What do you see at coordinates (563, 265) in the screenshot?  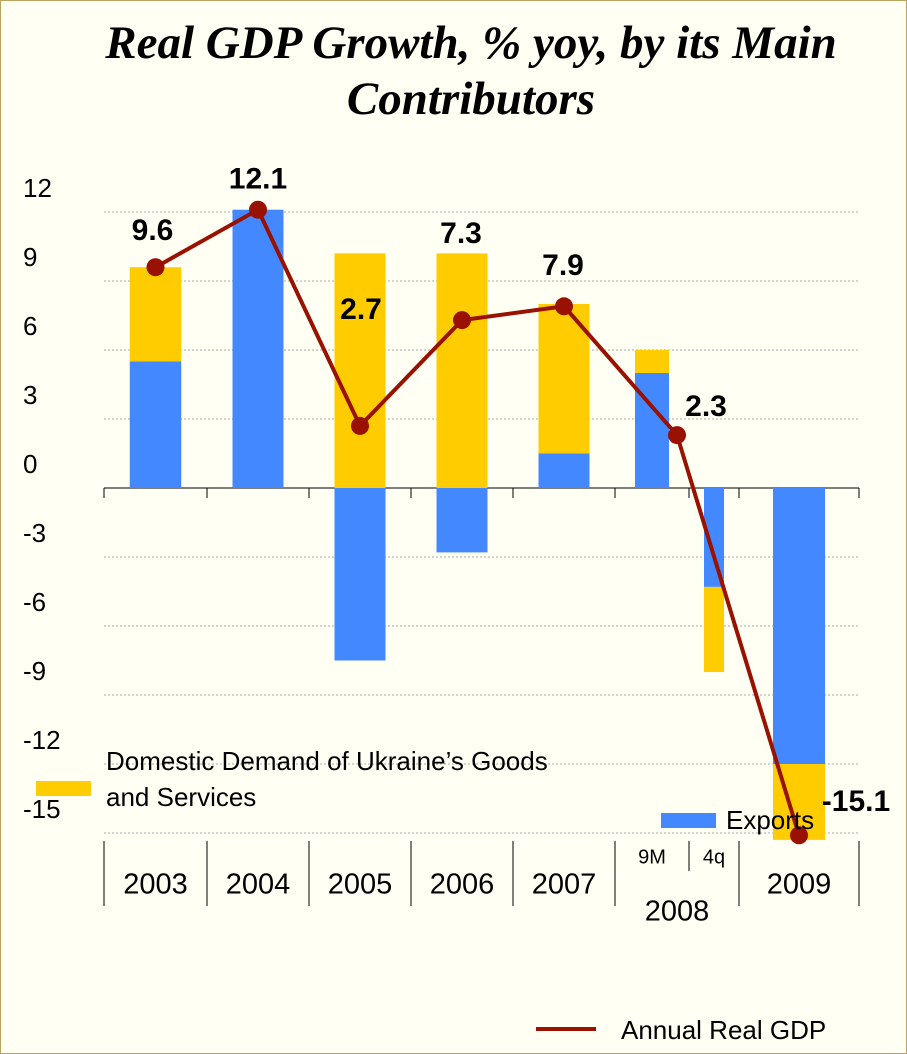 I see `data-label: 7.9` at bounding box center [563, 265].